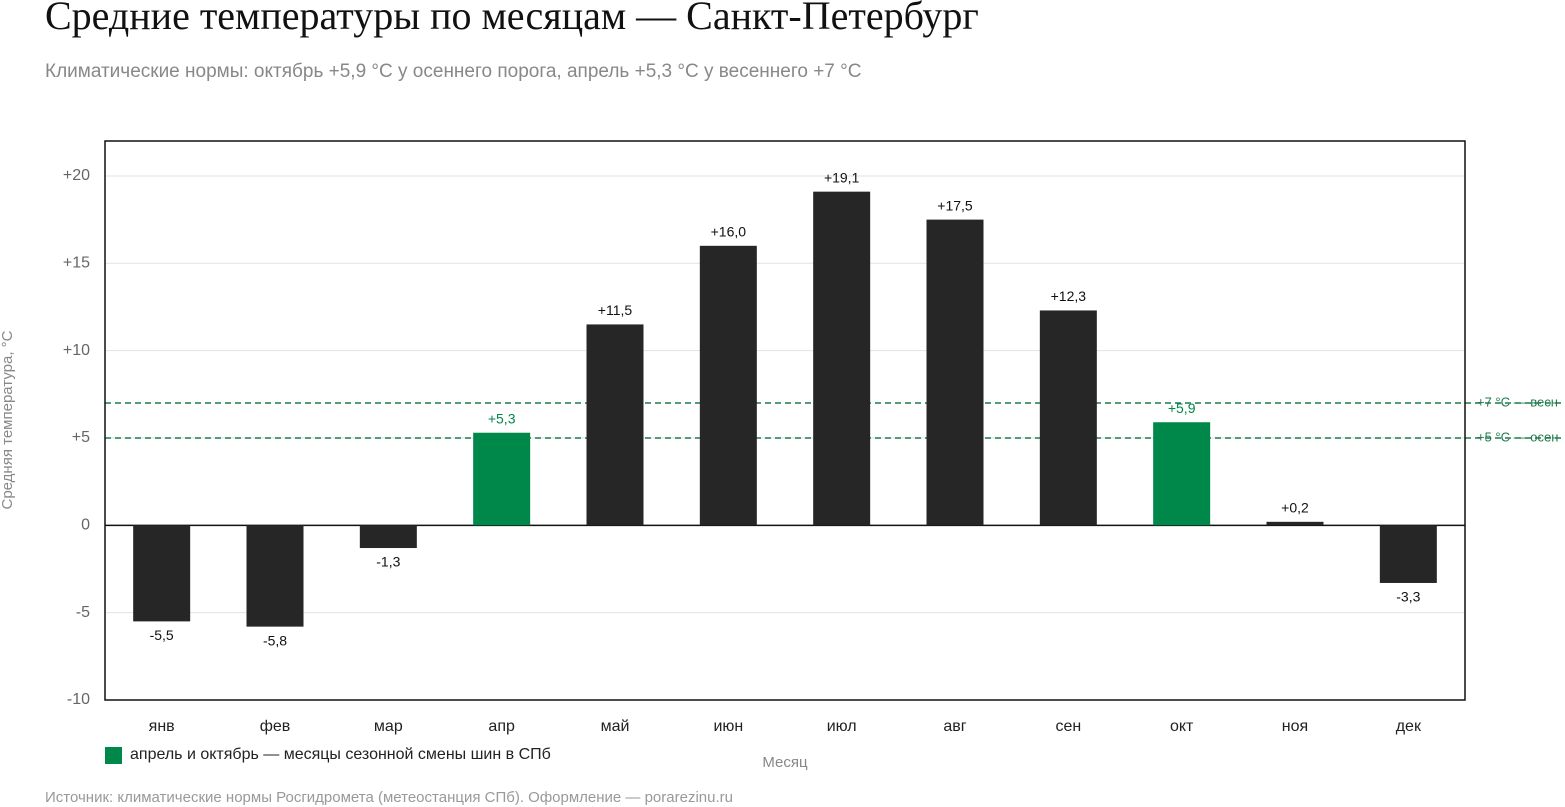 Image resolution: width=1565 pixels, height=807 pixels. I want to click on y-axis-title: Средняя температура, °C, so click(8, 419).